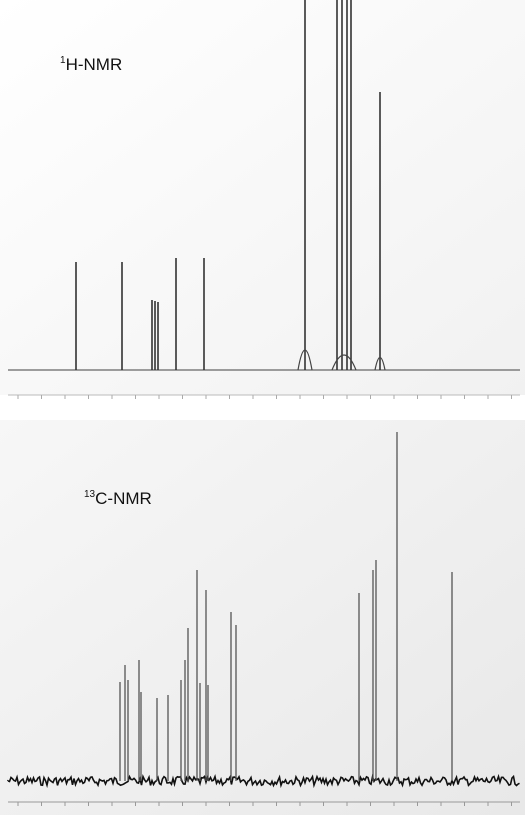  What do you see at coordinates (63, 60) in the screenshot?
I see `h-sup: 1` at bounding box center [63, 60].